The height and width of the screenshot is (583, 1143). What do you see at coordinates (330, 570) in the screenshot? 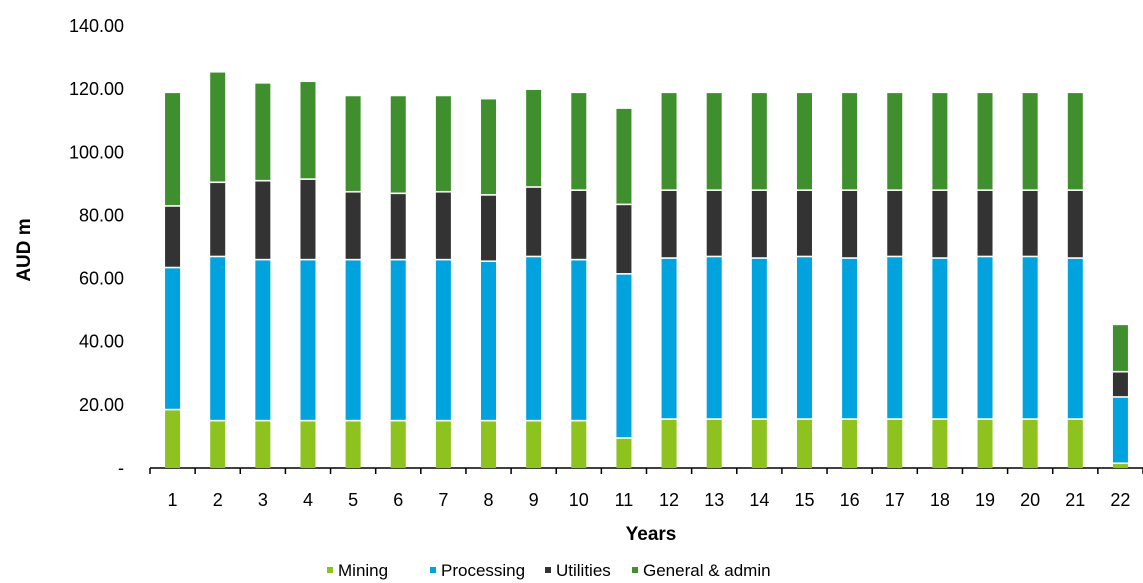
I see `legend-swatch` at bounding box center [330, 570].